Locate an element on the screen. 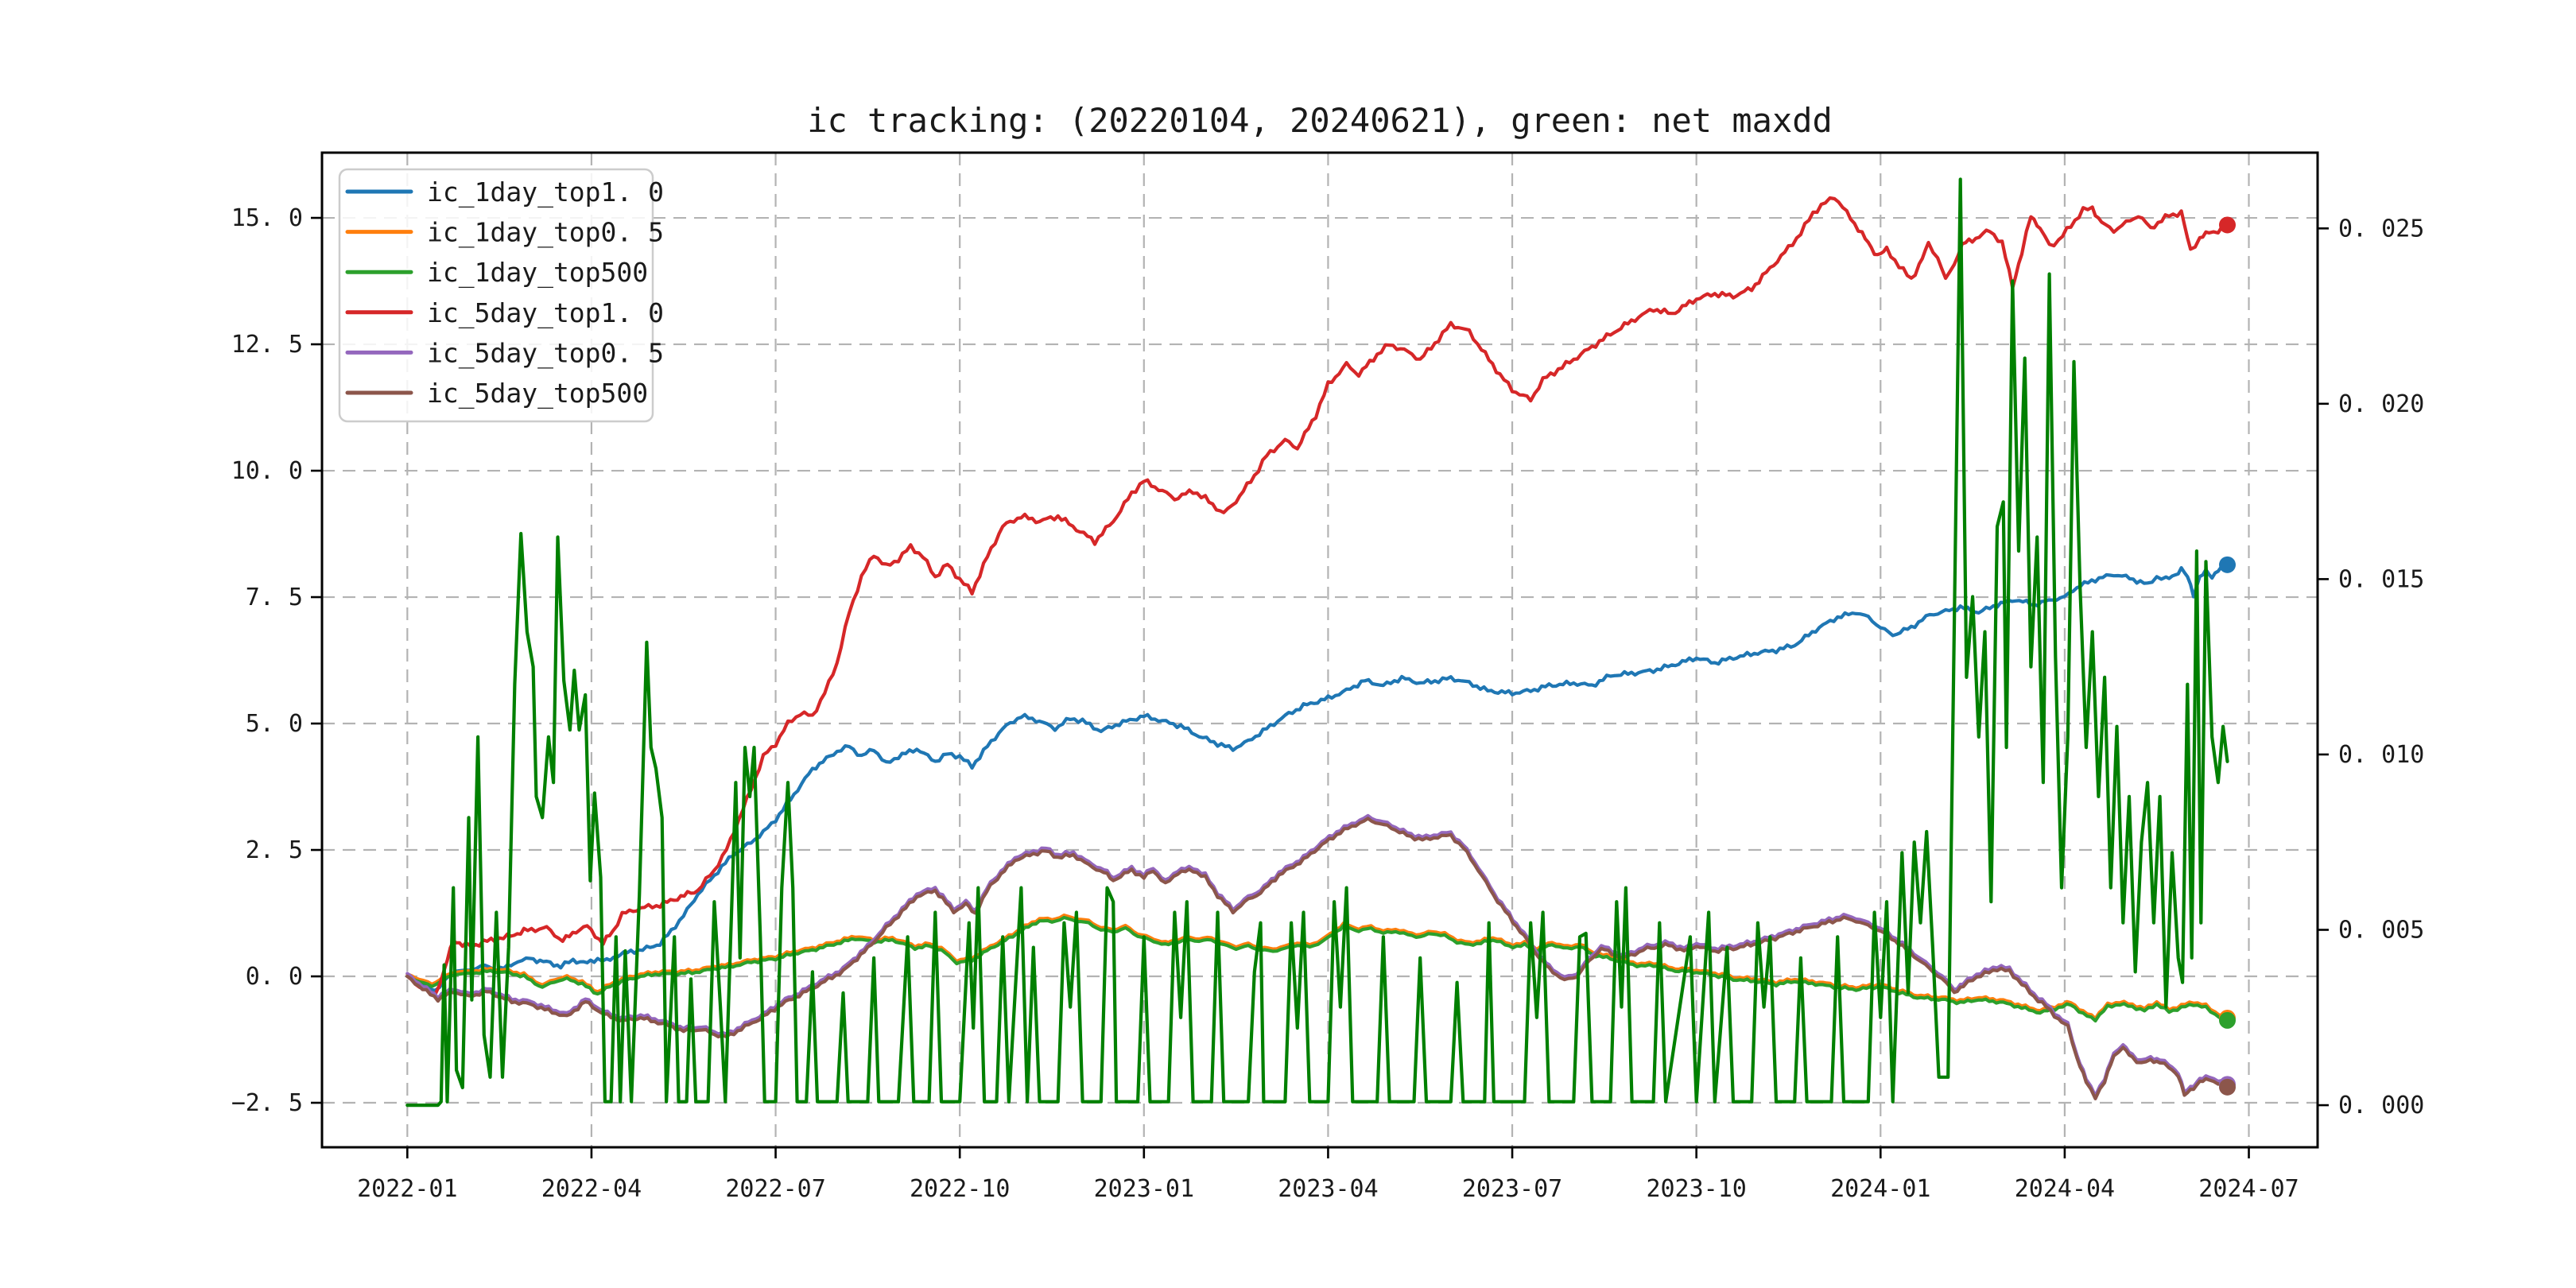 This screenshot has height=1288, width=2576. right-axis-tick-label: 0. 010 is located at coordinates (2381, 755).